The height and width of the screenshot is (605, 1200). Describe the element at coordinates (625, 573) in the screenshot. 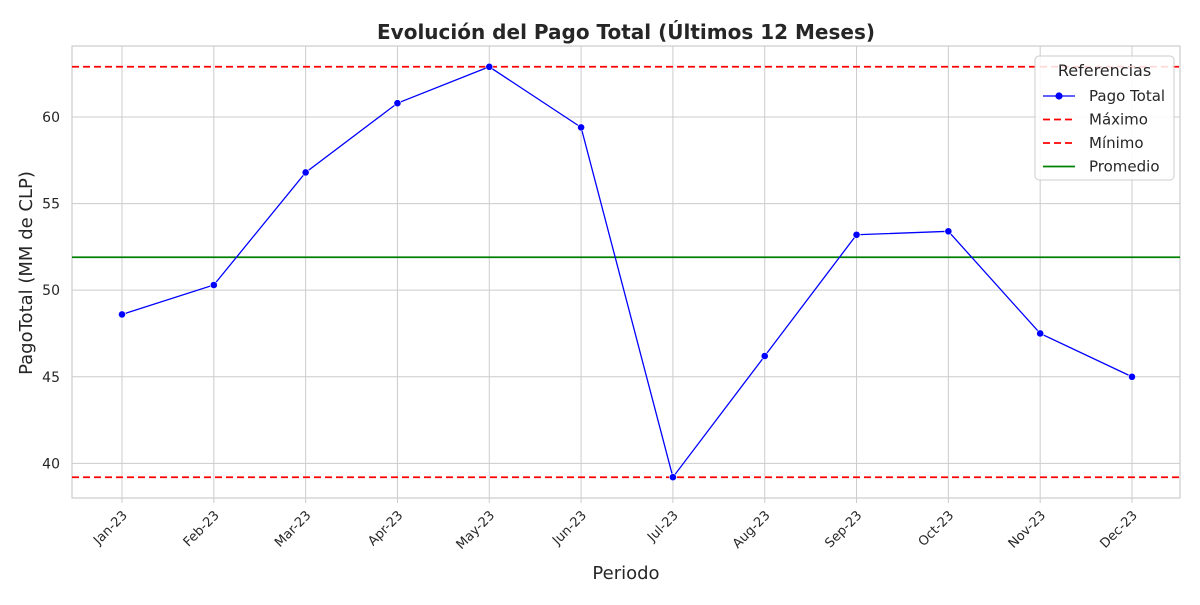

I see `x-axis-label: Periodo` at that location.